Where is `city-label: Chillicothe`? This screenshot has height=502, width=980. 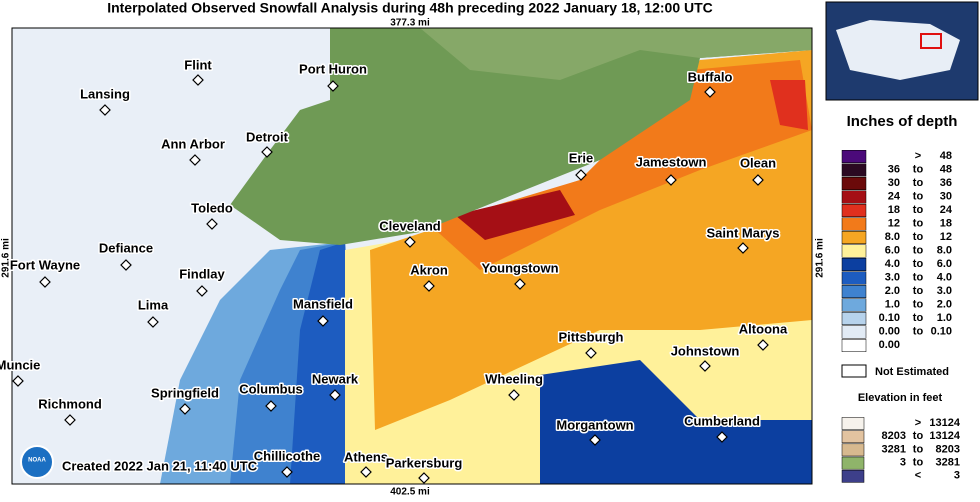 city-label: Chillicothe is located at coordinates (287, 455).